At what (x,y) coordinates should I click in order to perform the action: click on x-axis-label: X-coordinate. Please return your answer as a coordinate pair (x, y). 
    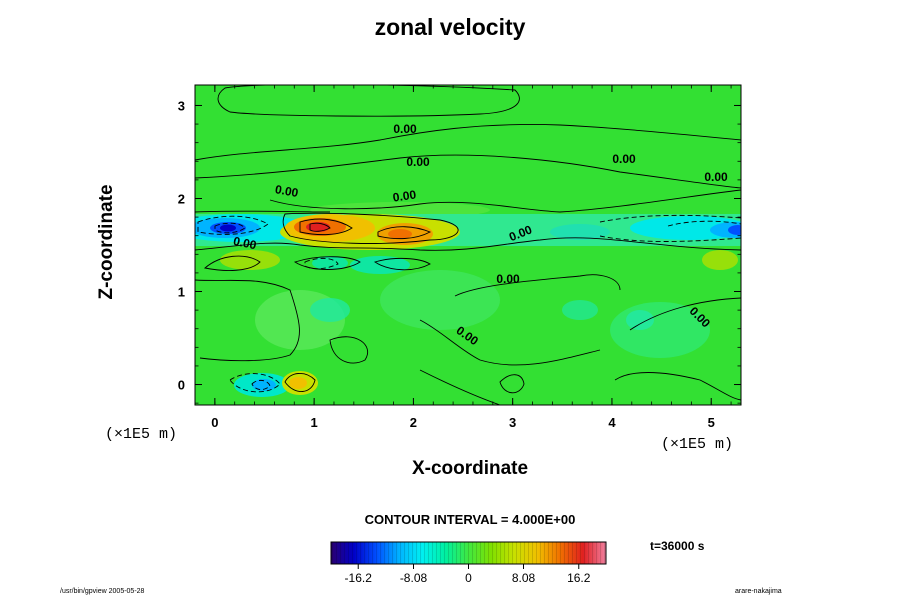
    Looking at the image, I should click on (470, 468).